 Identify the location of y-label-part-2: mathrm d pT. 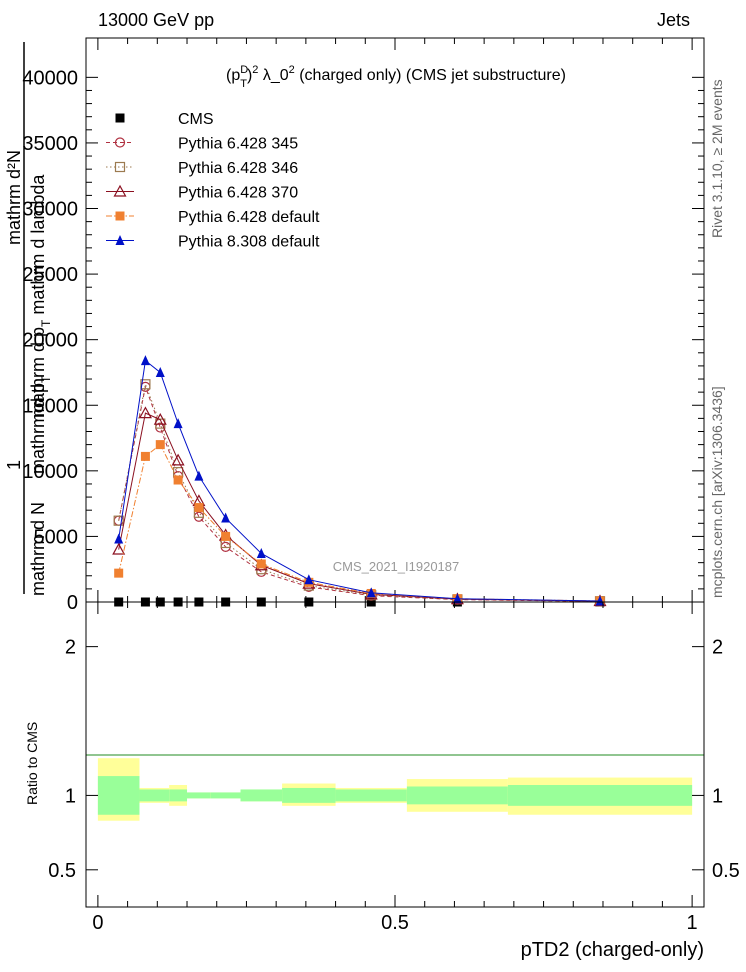
(40, 424).